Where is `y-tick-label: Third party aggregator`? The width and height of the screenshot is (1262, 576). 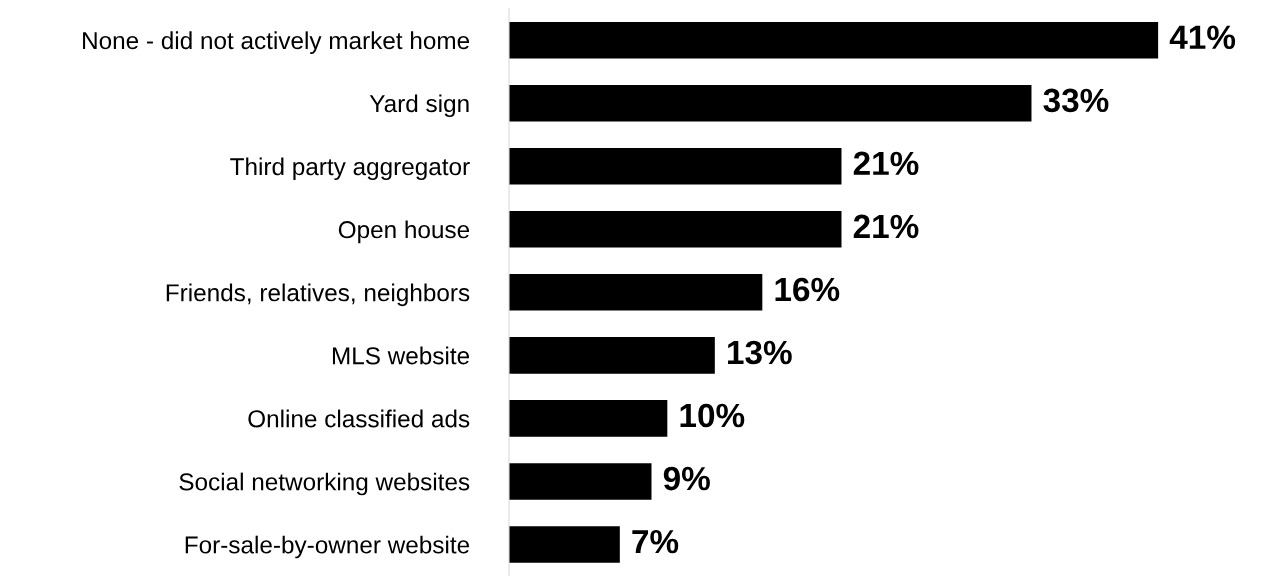
y-tick-label: Third party aggregator is located at coordinates (350, 169).